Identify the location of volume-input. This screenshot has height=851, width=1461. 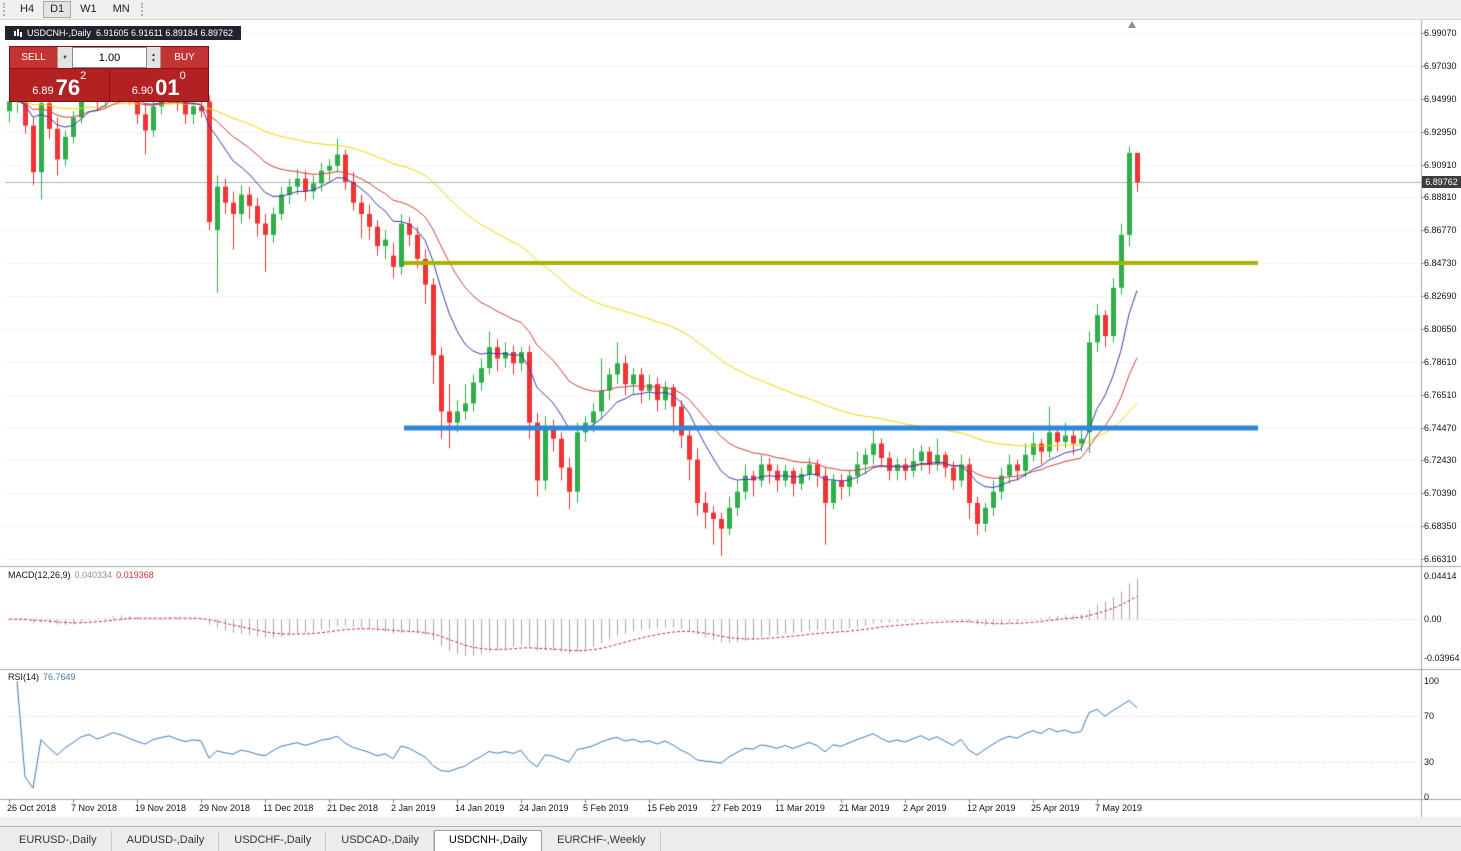
(109, 57).